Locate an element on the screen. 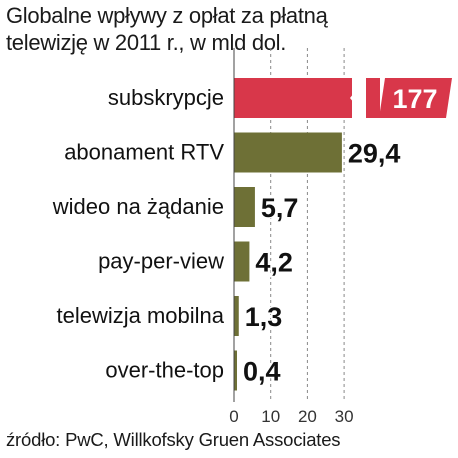  value-label: 29,4 is located at coordinates (374, 154).